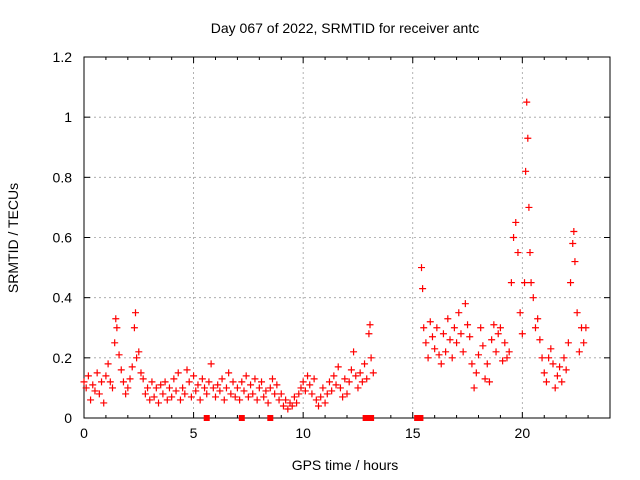 This screenshot has height=480, width=640. Describe the element at coordinates (63, 238) in the screenshot. I see `y-tick-label: 0.6` at that location.